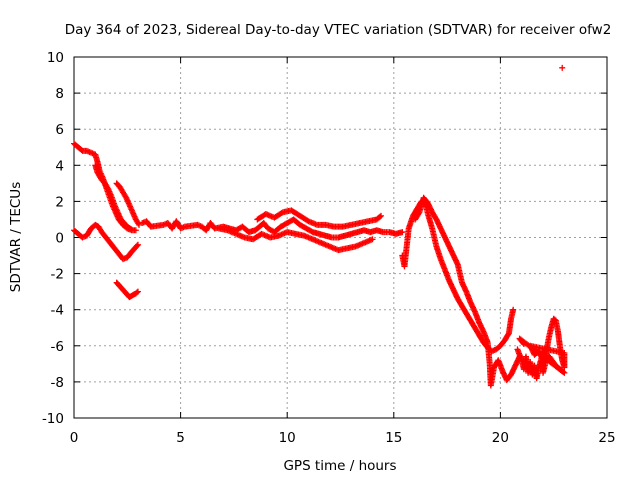  I want to click on x-tick-labels: 0 5 10 15 20 25, so click(343, 438).